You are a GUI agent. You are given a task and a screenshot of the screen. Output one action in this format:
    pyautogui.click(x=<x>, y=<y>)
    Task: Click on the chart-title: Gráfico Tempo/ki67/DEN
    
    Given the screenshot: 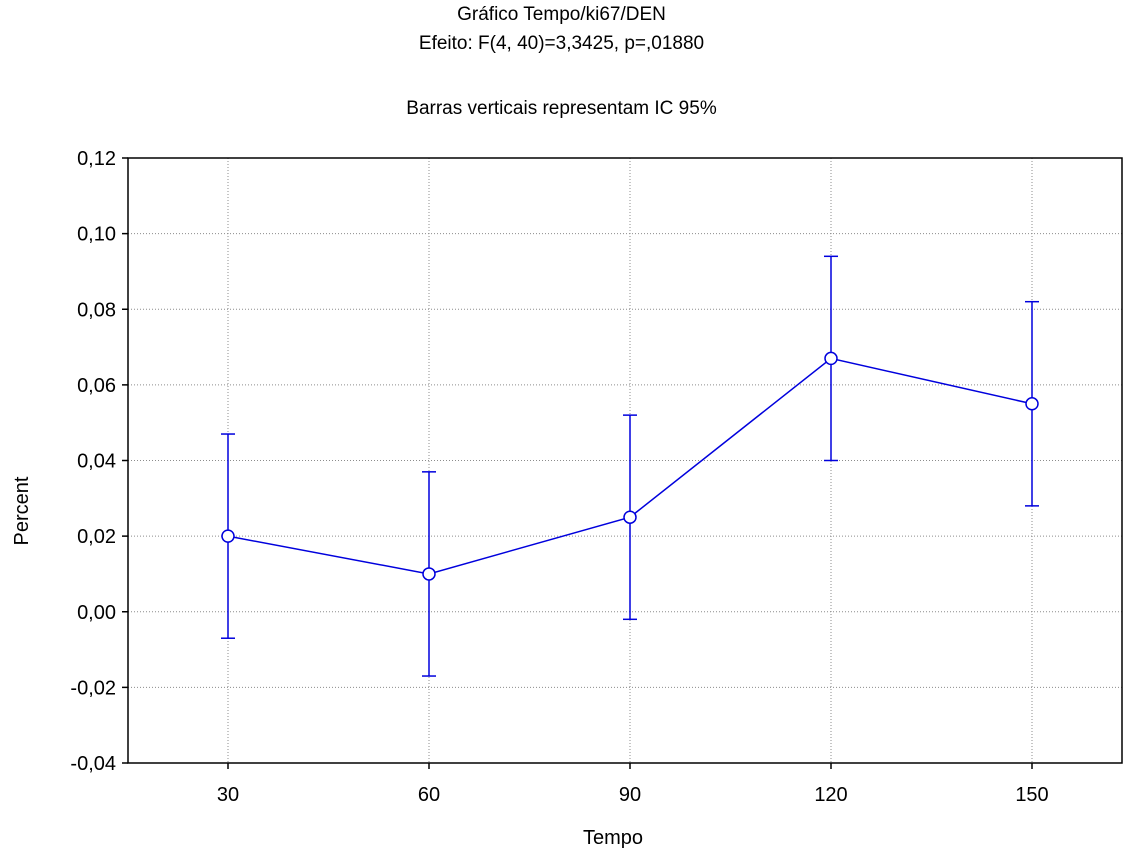 What is the action you would take?
    pyautogui.click(x=561, y=14)
    